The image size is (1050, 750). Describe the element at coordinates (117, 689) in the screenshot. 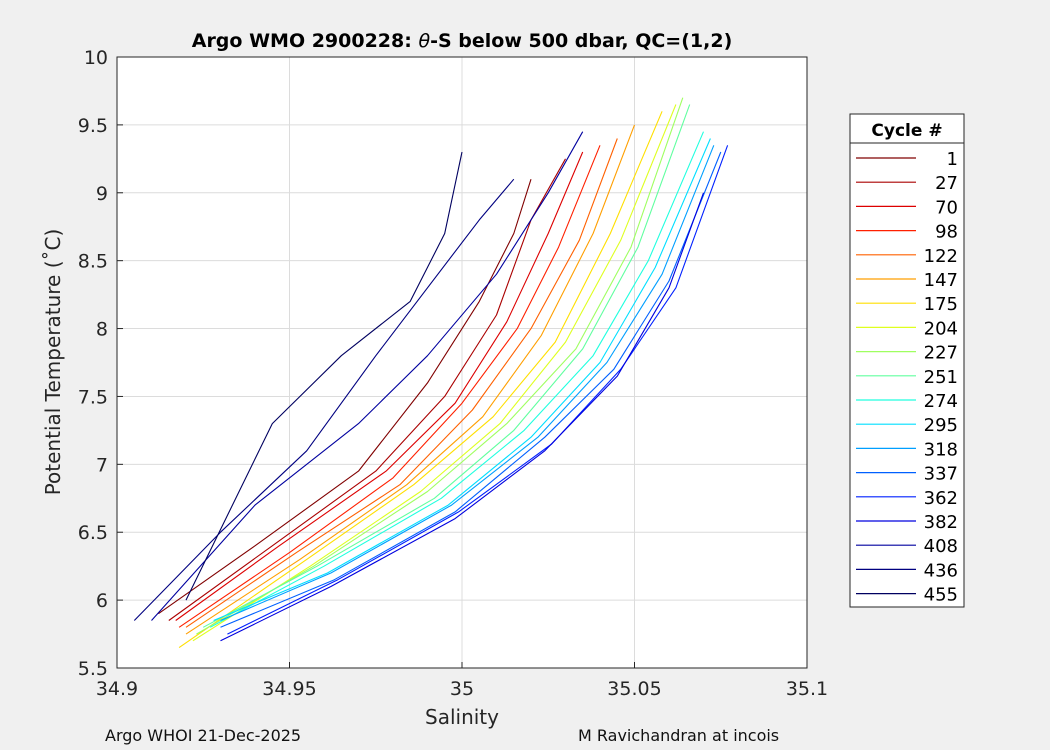

I see `x-tick-label: 34.9` at that location.